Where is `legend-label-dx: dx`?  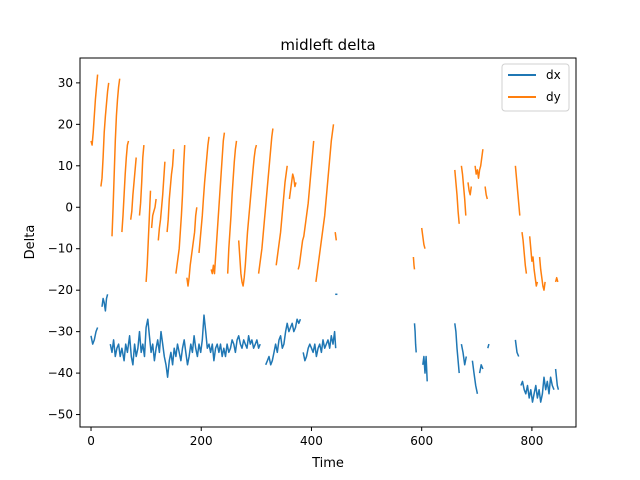 legend-label-dx: dx is located at coordinates (553, 75).